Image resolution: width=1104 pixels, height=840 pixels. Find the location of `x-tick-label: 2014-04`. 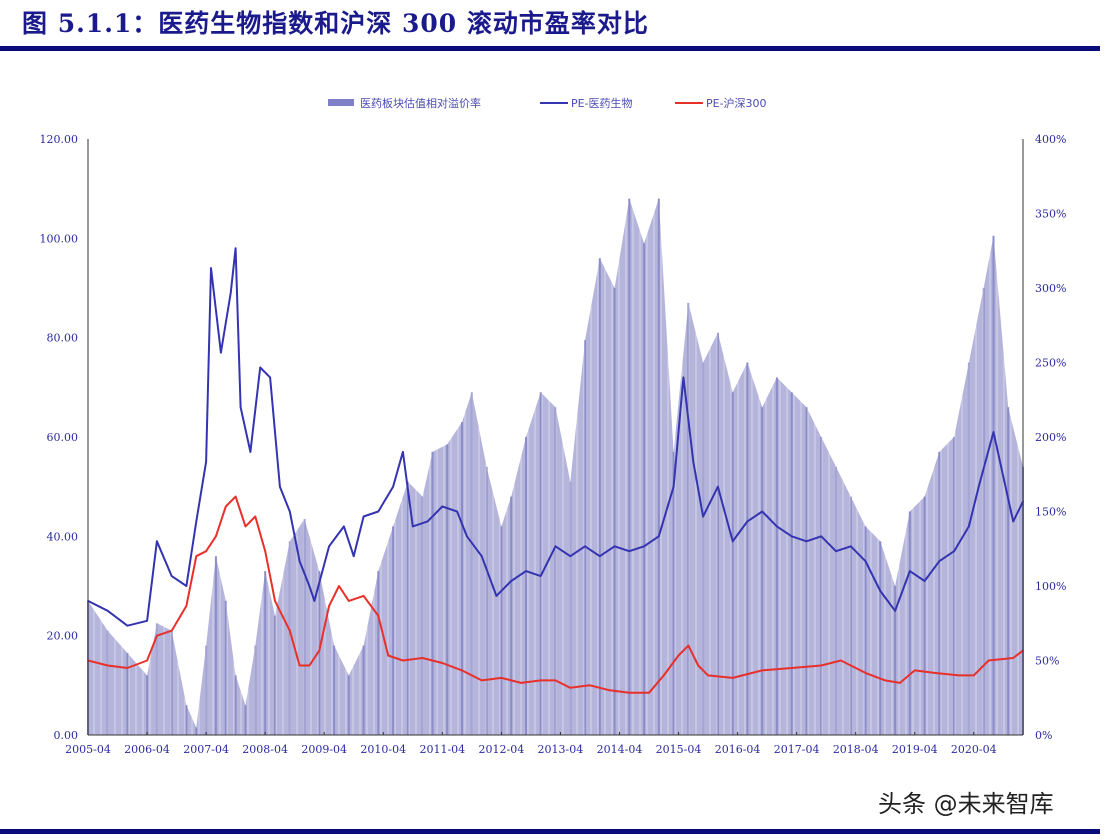

x-tick-label: 2014-04 is located at coordinates (620, 749).